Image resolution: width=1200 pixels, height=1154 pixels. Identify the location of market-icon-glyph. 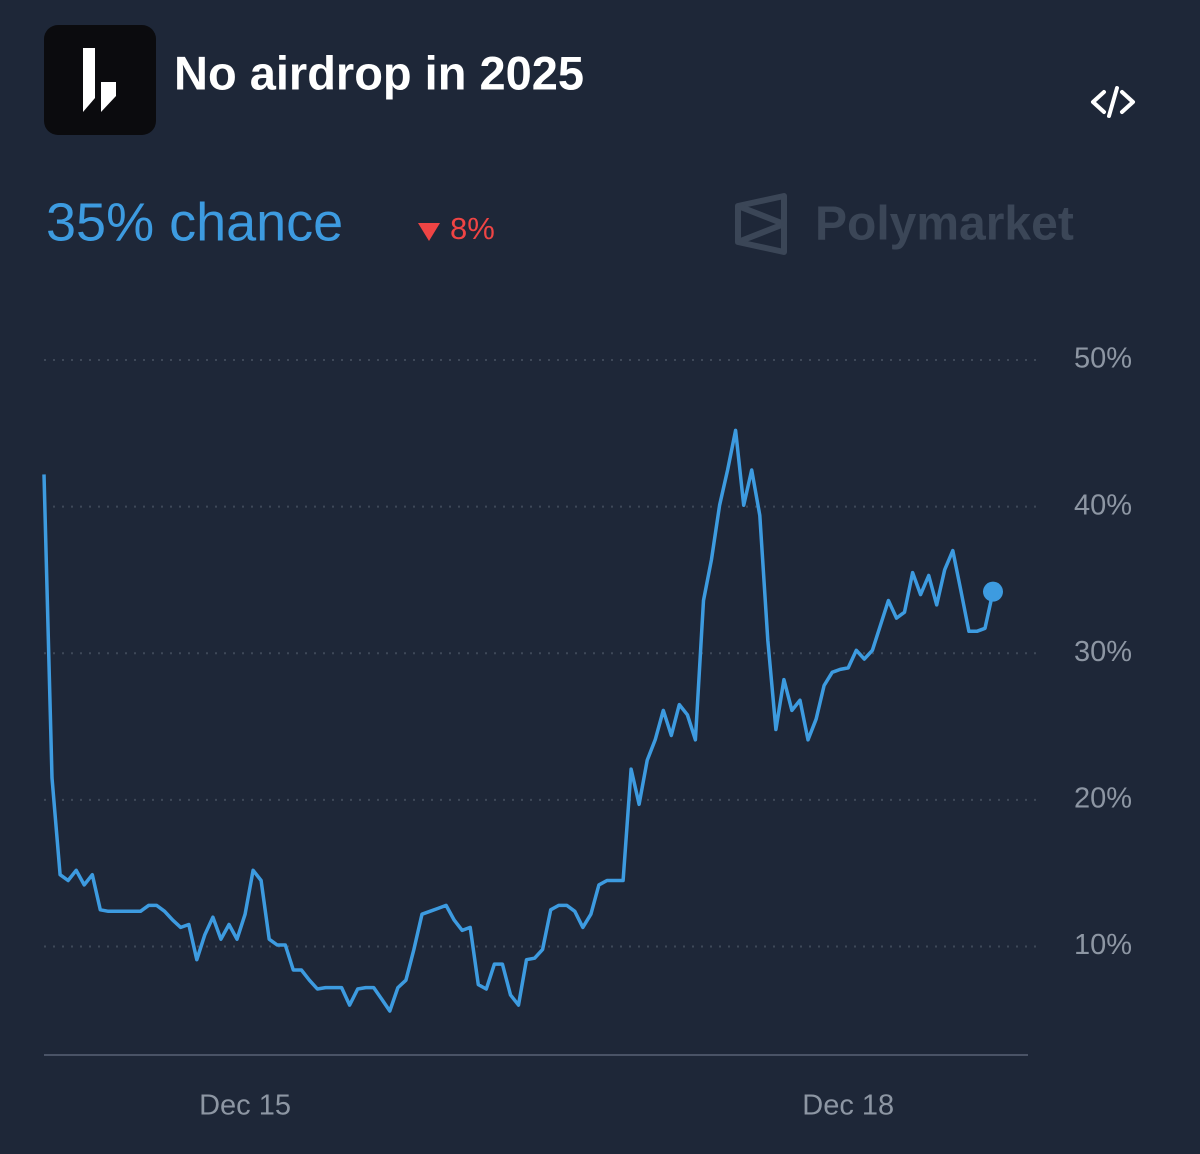
(99, 80).